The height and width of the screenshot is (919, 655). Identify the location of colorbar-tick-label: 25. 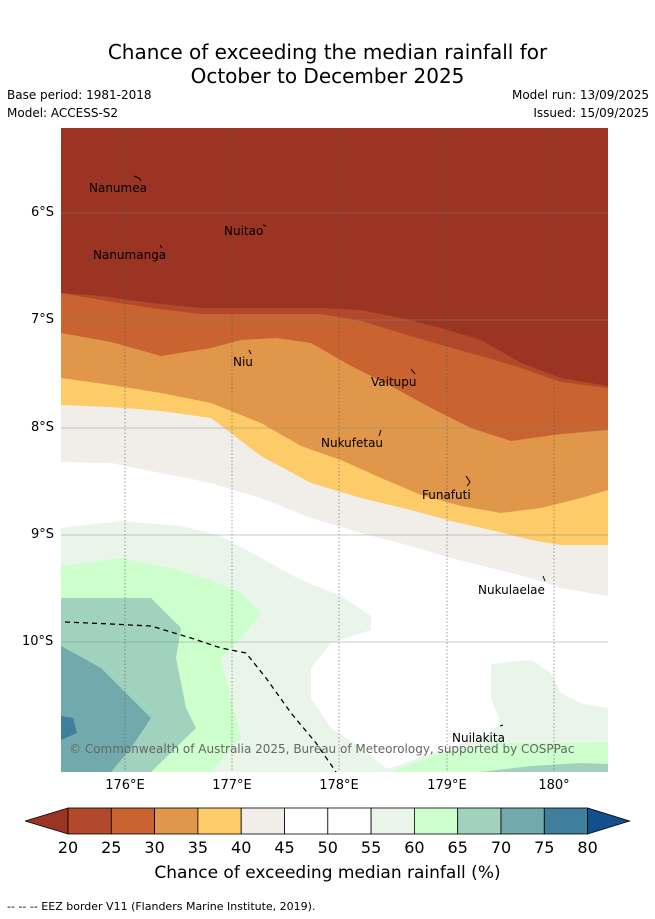
(111, 847).